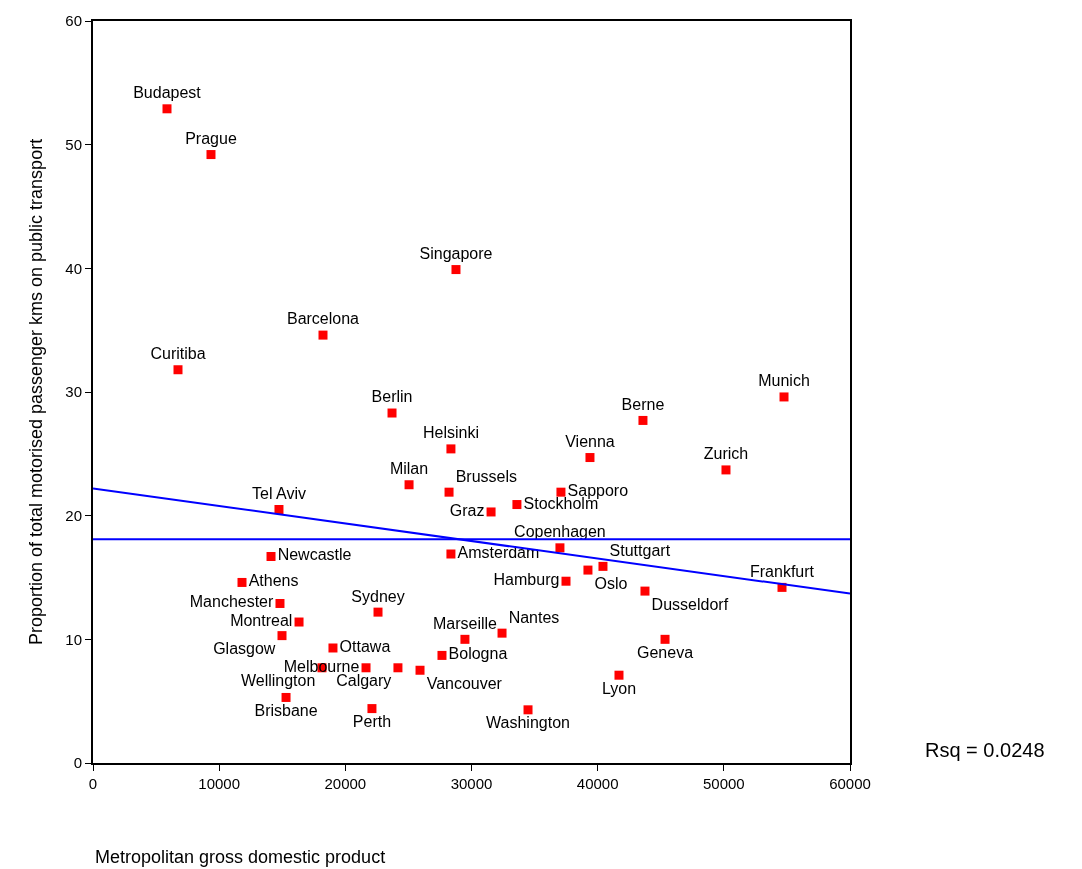 The height and width of the screenshot is (869, 1082). I want to click on data-label: Prague, so click(211, 138).